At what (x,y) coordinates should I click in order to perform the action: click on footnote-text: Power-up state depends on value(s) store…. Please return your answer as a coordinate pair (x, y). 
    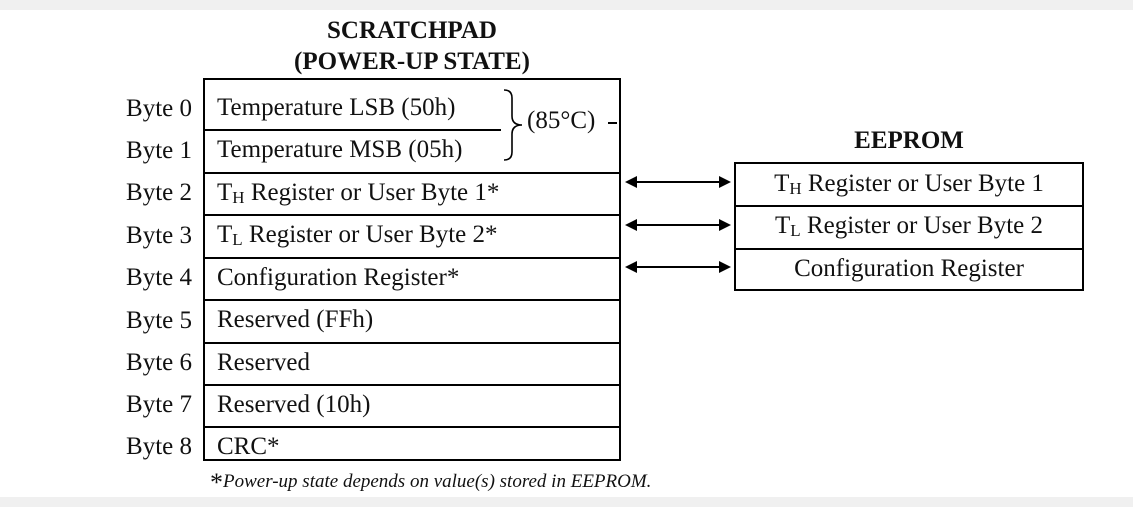
    Looking at the image, I should click on (437, 481).